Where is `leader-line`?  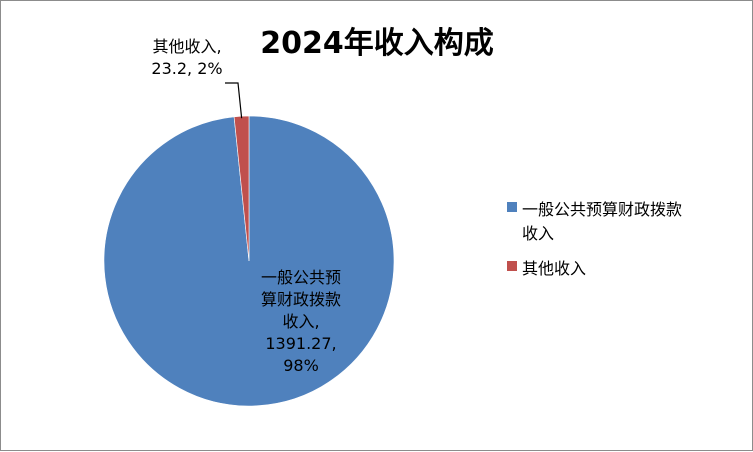 leader-line is located at coordinates (234, 100).